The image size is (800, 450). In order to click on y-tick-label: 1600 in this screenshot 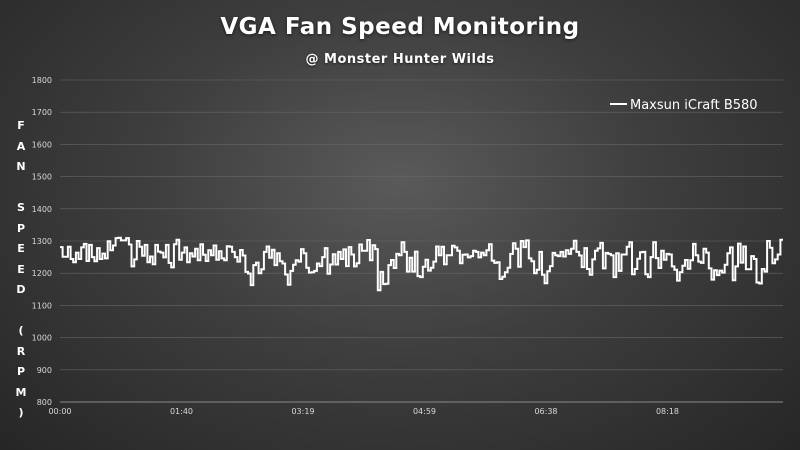, I will do `click(42, 144)`.